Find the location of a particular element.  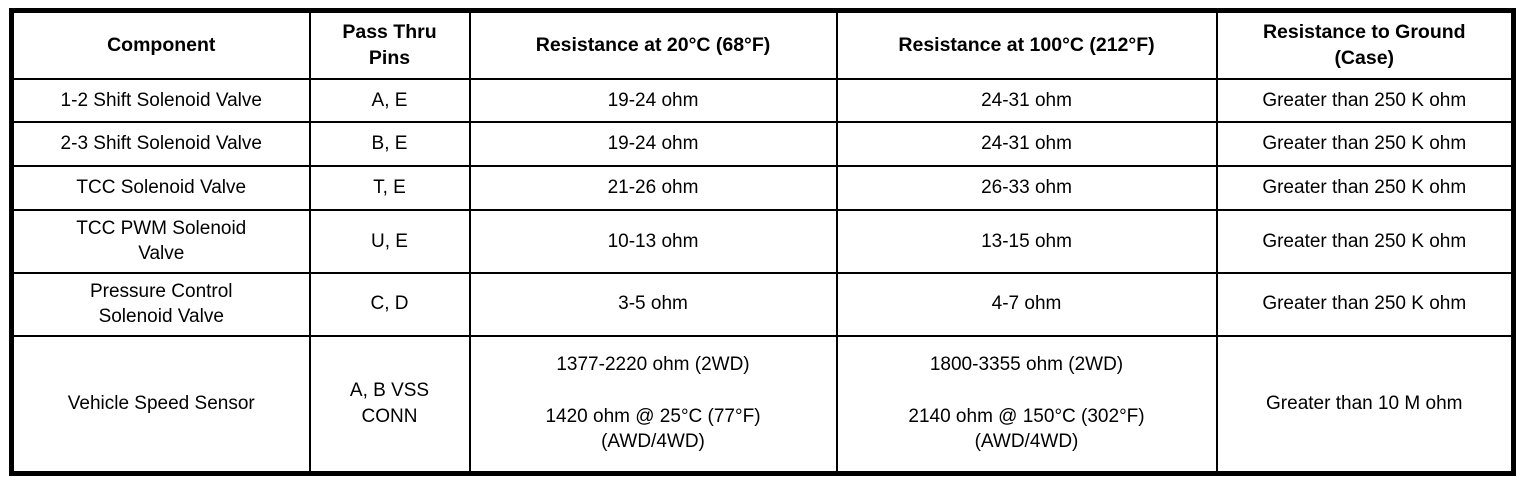

col-header-resistance-100c: Resistance at 100°C (212°F) is located at coordinates (1026, 44).